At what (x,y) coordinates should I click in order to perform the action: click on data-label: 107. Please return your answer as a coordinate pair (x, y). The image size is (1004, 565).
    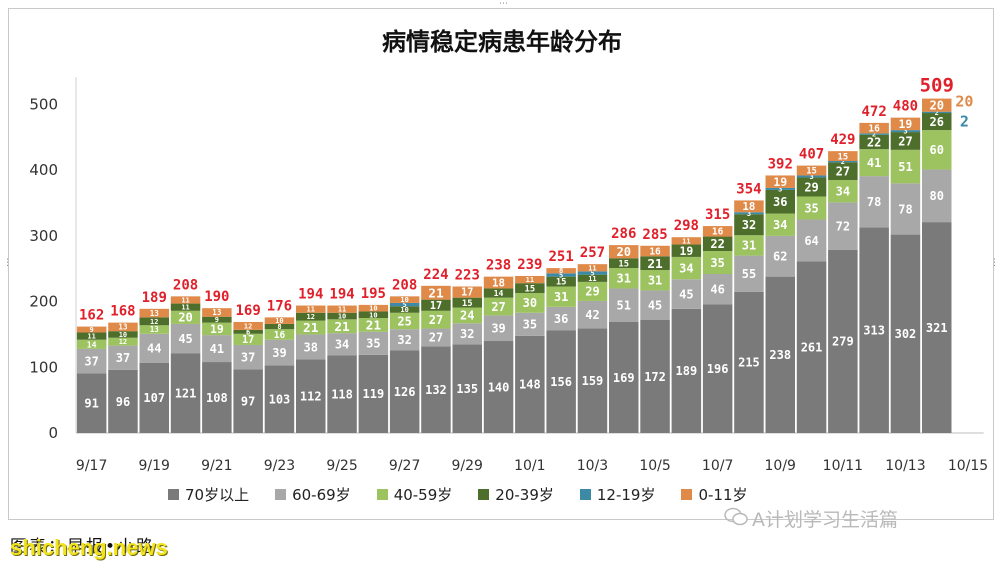
    Looking at the image, I should click on (154, 398).